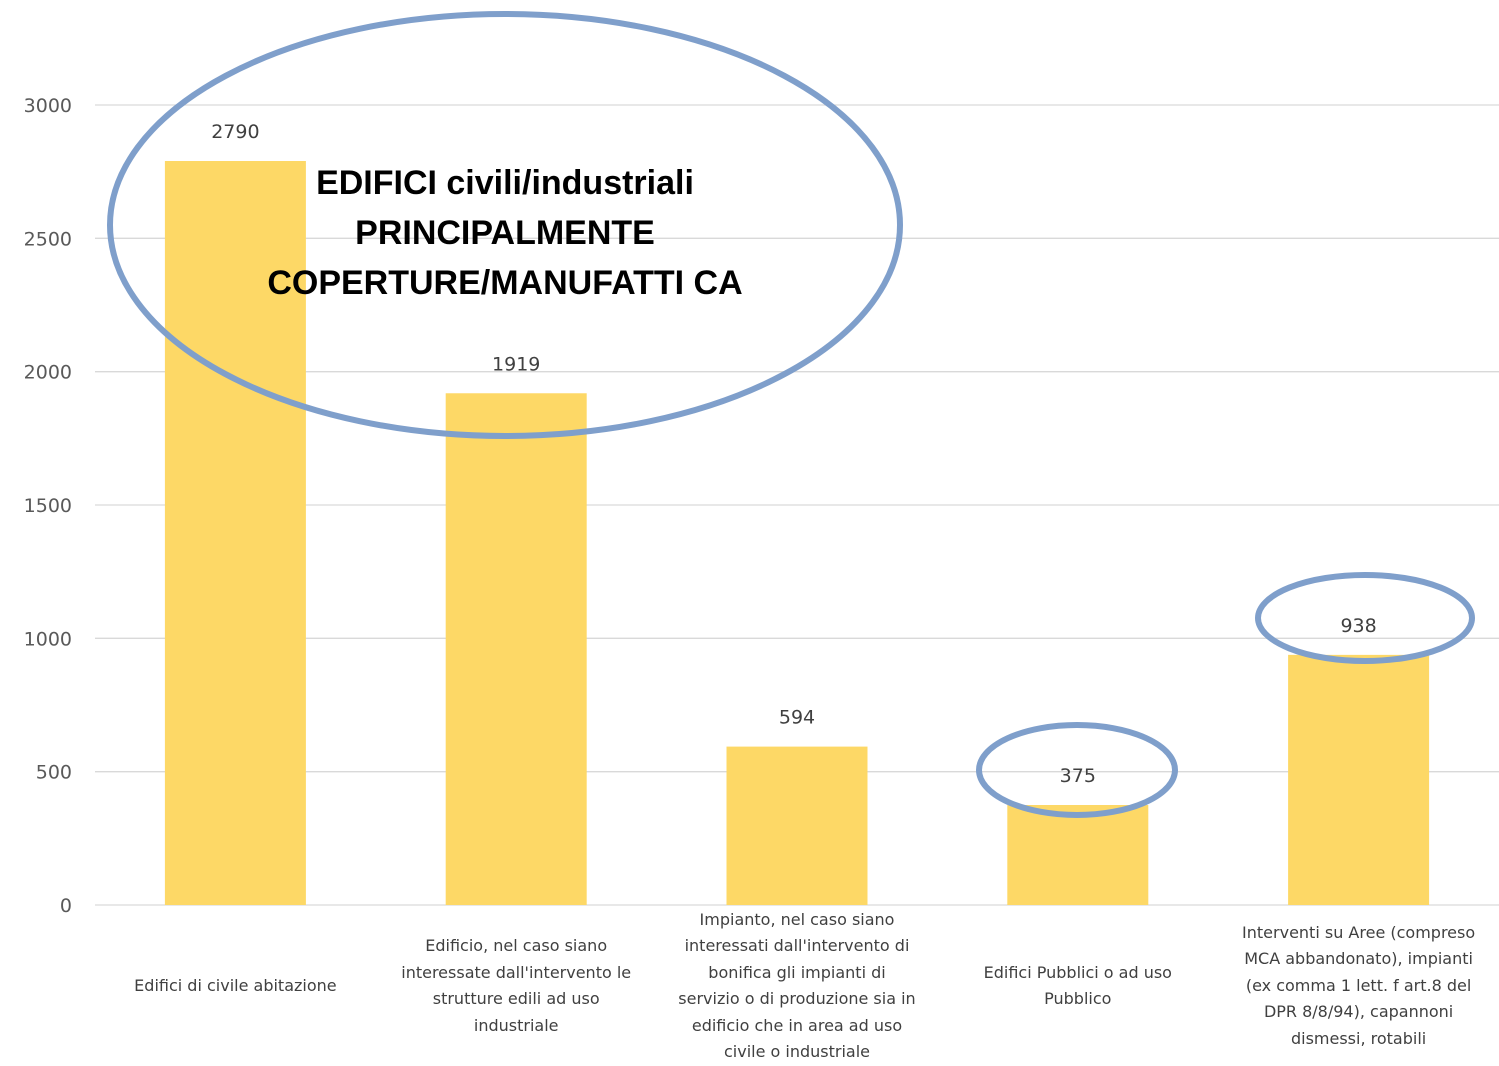  Describe the element at coordinates (54, 773) in the screenshot. I see `y-tick-label: 500` at that location.